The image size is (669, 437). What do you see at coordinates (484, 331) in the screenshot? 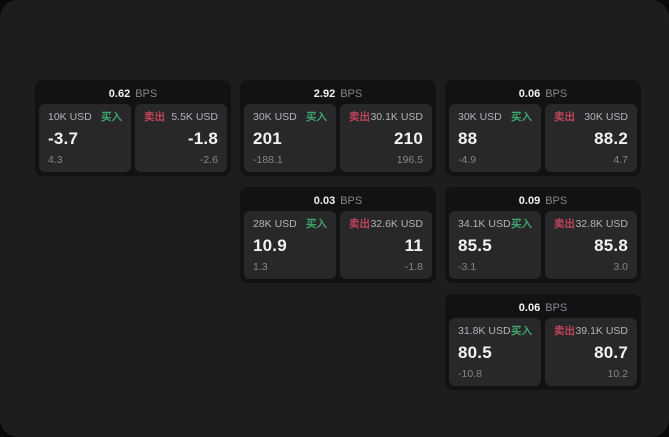
I see `buy-amount: 31.8K USD` at bounding box center [484, 331].